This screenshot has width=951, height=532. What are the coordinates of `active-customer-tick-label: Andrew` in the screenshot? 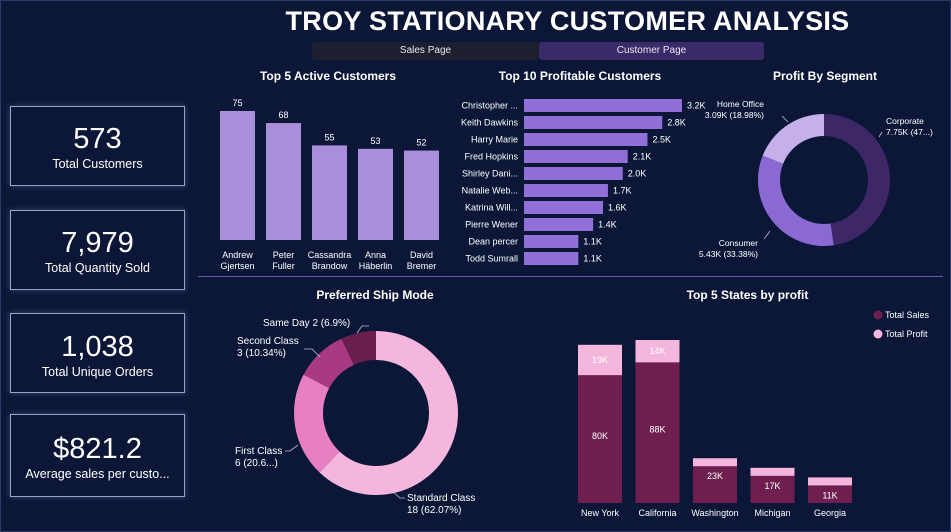 It's located at (237, 255).